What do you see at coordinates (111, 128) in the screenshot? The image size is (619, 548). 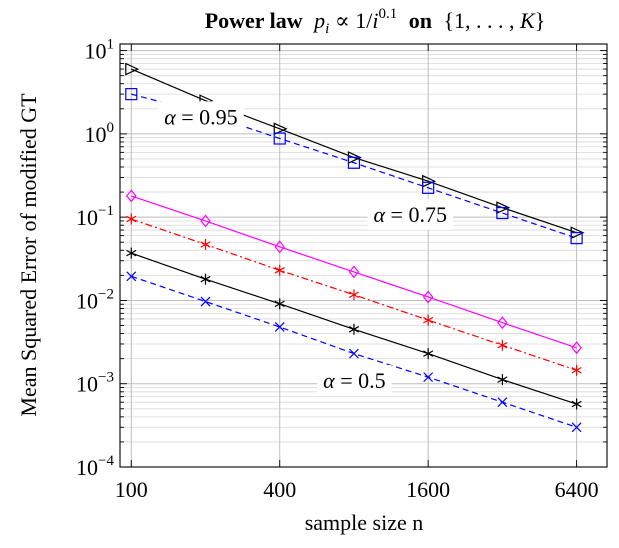 I see `y-tick-exponent: 0` at bounding box center [111, 128].